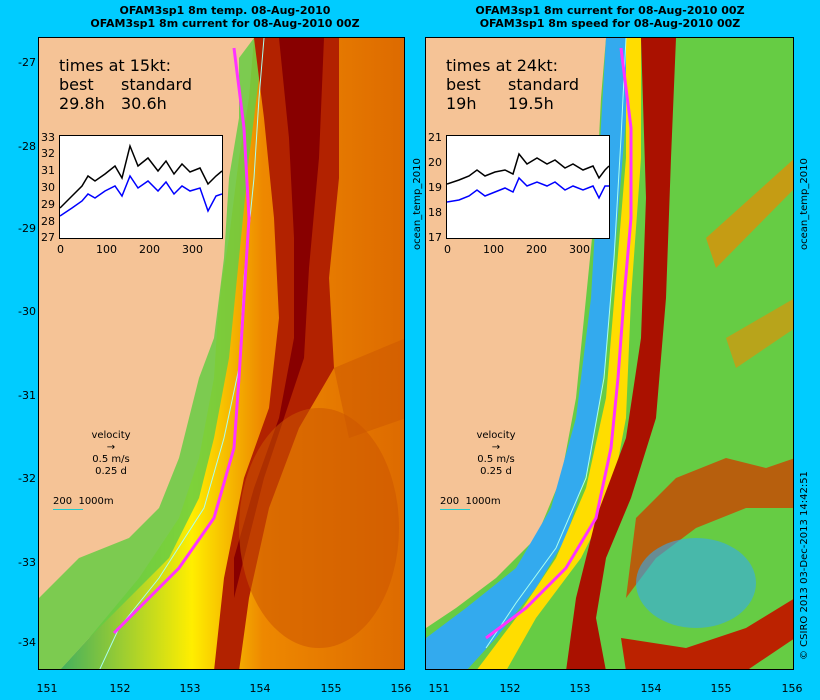 Image resolution: width=820 pixels, height=700 pixels. Describe the element at coordinates (435, 162) in the screenshot. I see `inset-y-tick: 20` at that location.